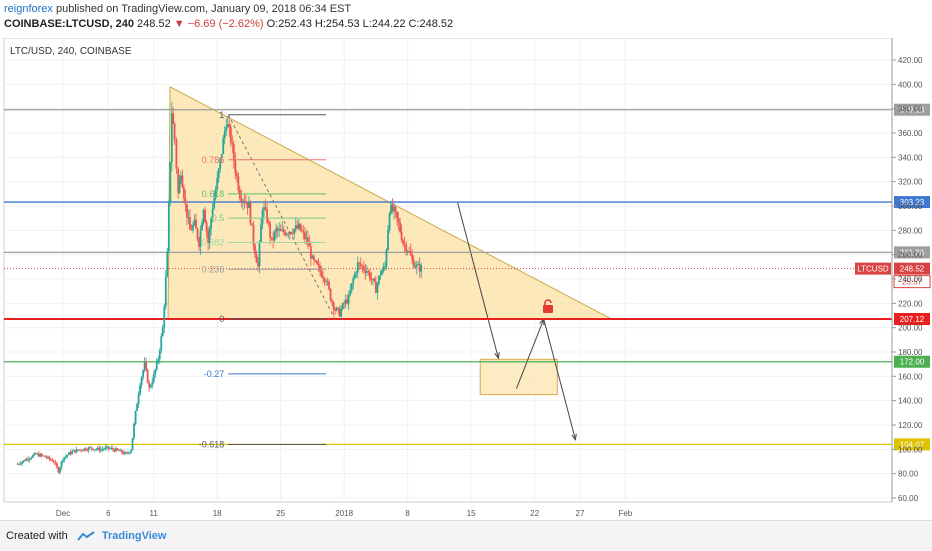 Image resolution: width=932 pixels, height=551 pixels. What do you see at coordinates (154, 24) in the screenshot?
I see `last-price: 248.52` at bounding box center [154, 24].